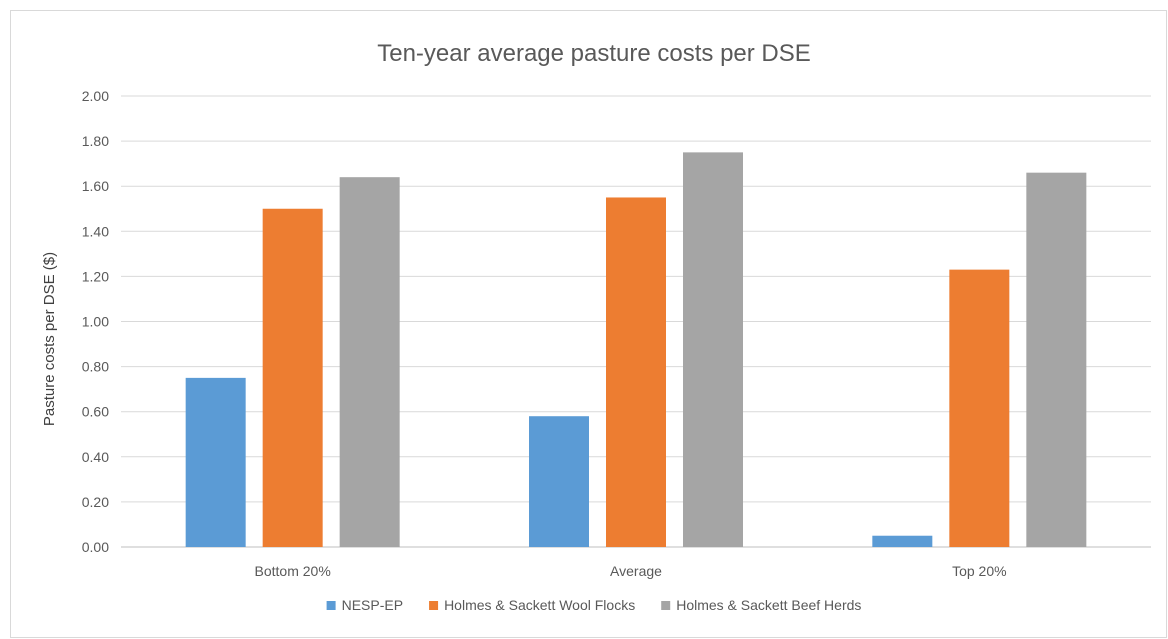  What do you see at coordinates (95, 457) in the screenshot?
I see `y-tick-label: 0.40` at bounding box center [95, 457].